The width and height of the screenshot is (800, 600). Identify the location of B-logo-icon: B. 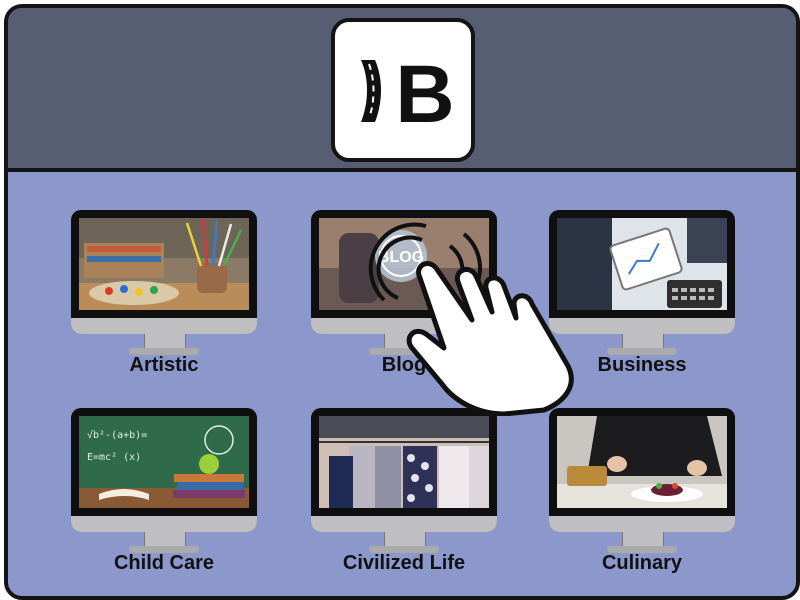
(408, 94).